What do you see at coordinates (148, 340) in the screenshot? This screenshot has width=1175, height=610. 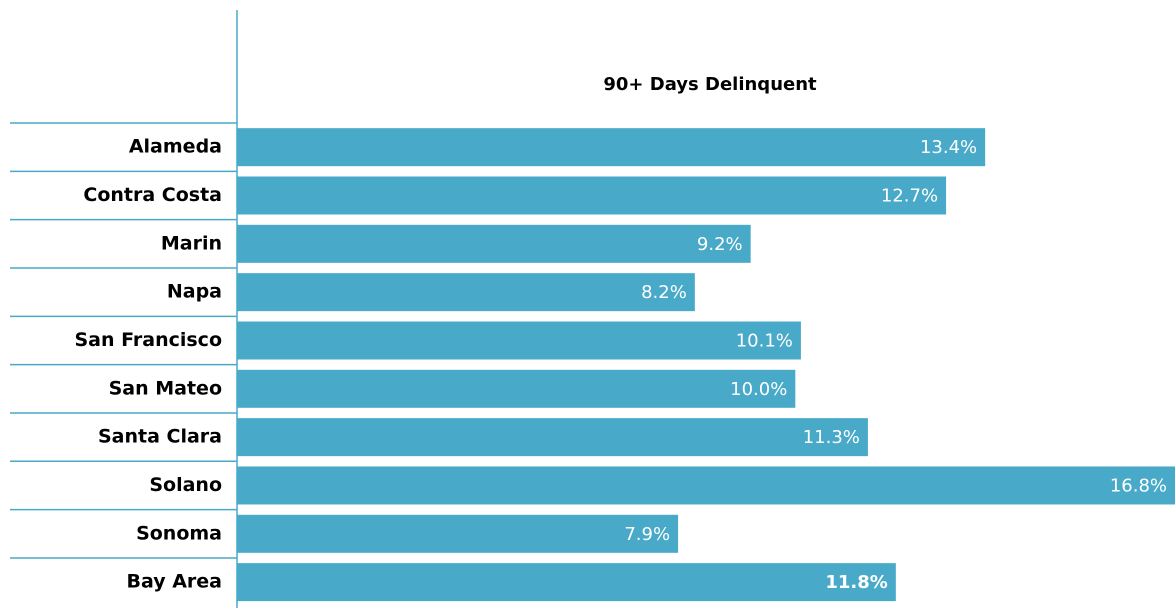 I see `category-label: San Francisco` at bounding box center [148, 340].